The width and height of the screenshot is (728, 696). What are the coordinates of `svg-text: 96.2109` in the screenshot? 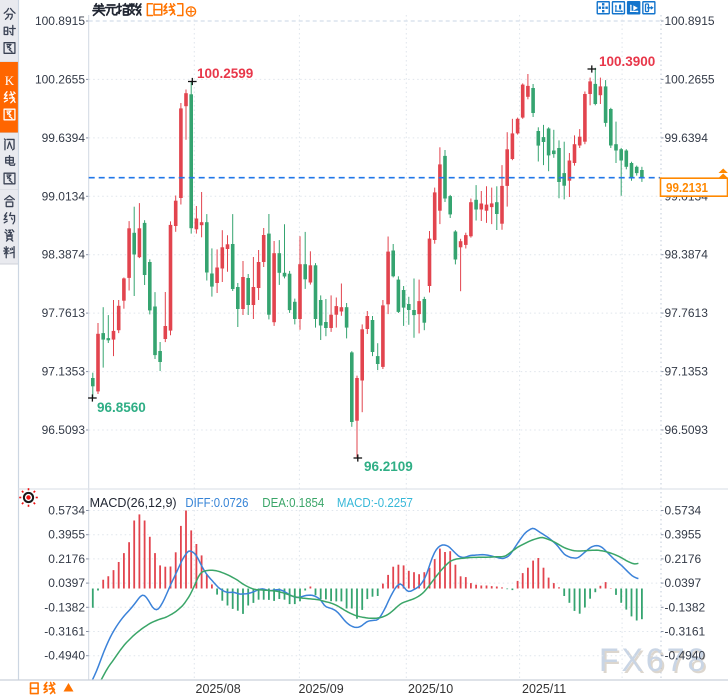 It's located at (388, 466).